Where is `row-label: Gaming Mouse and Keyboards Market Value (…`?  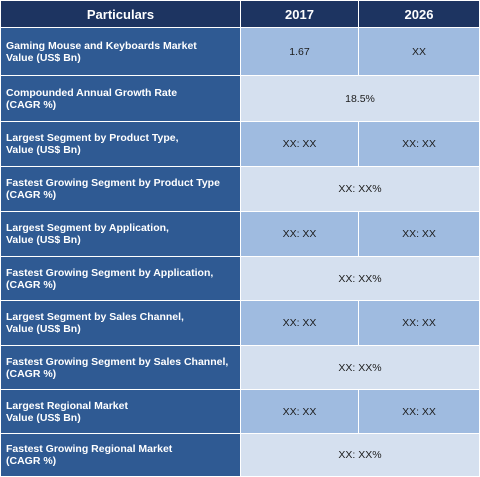 row-label: Gaming Mouse and Keyboards Market Value (… is located at coordinates (120, 51).